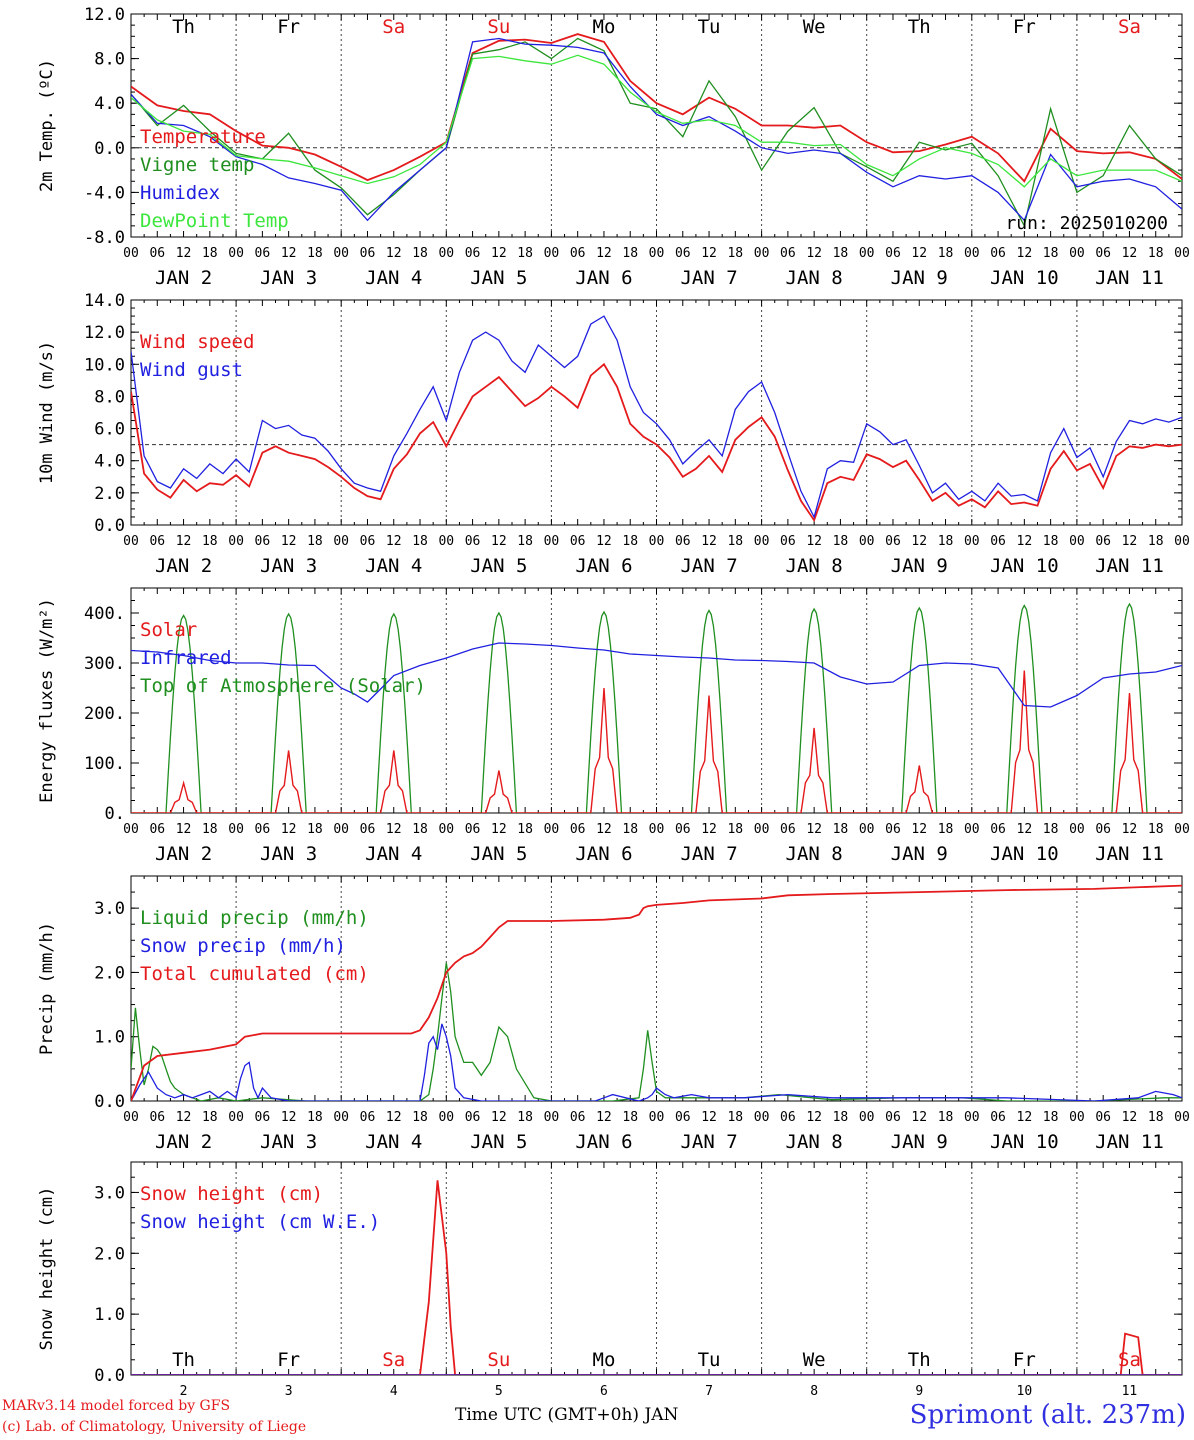  Describe the element at coordinates (656, 442) in the screenshot. I see `wind-speed-line` at that location.